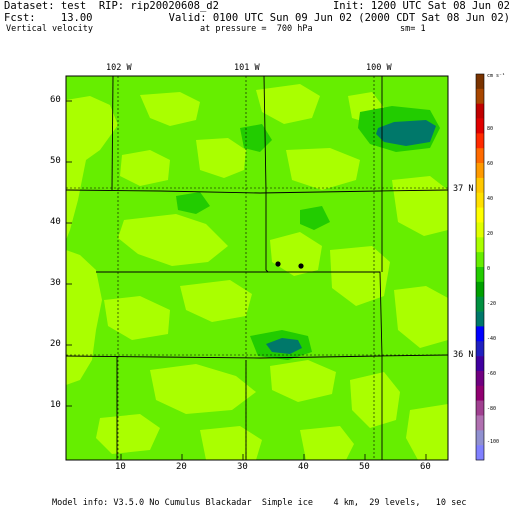 The image size is (512, 512). What do you see at coordinates (242, 467) in the screenshot?
I see `x-tick-label: 30` at bounding box center [242, 467].